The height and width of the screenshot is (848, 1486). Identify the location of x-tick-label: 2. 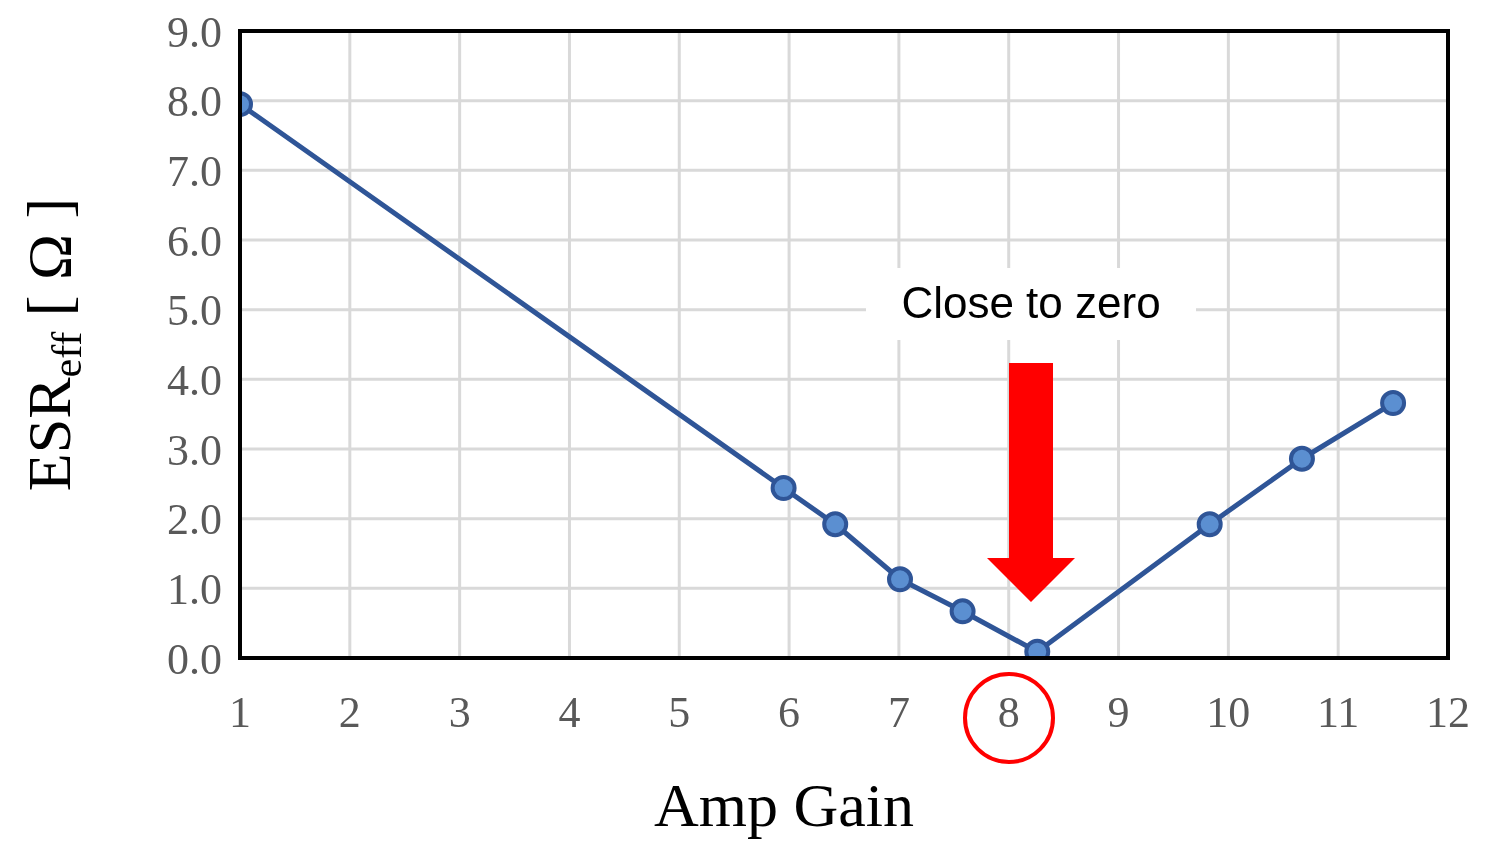
(349, 713).